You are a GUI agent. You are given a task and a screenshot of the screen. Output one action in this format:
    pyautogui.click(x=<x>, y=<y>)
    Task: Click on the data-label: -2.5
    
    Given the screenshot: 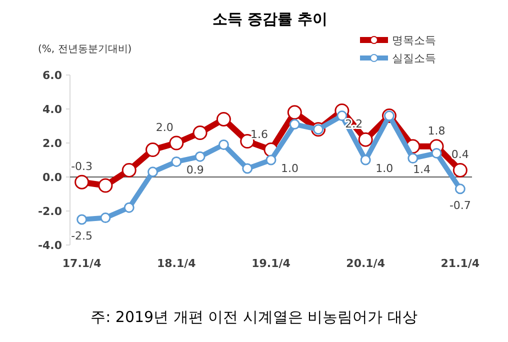 What is the action you would take?
    pyautogui.click(x=82, y=236)
    